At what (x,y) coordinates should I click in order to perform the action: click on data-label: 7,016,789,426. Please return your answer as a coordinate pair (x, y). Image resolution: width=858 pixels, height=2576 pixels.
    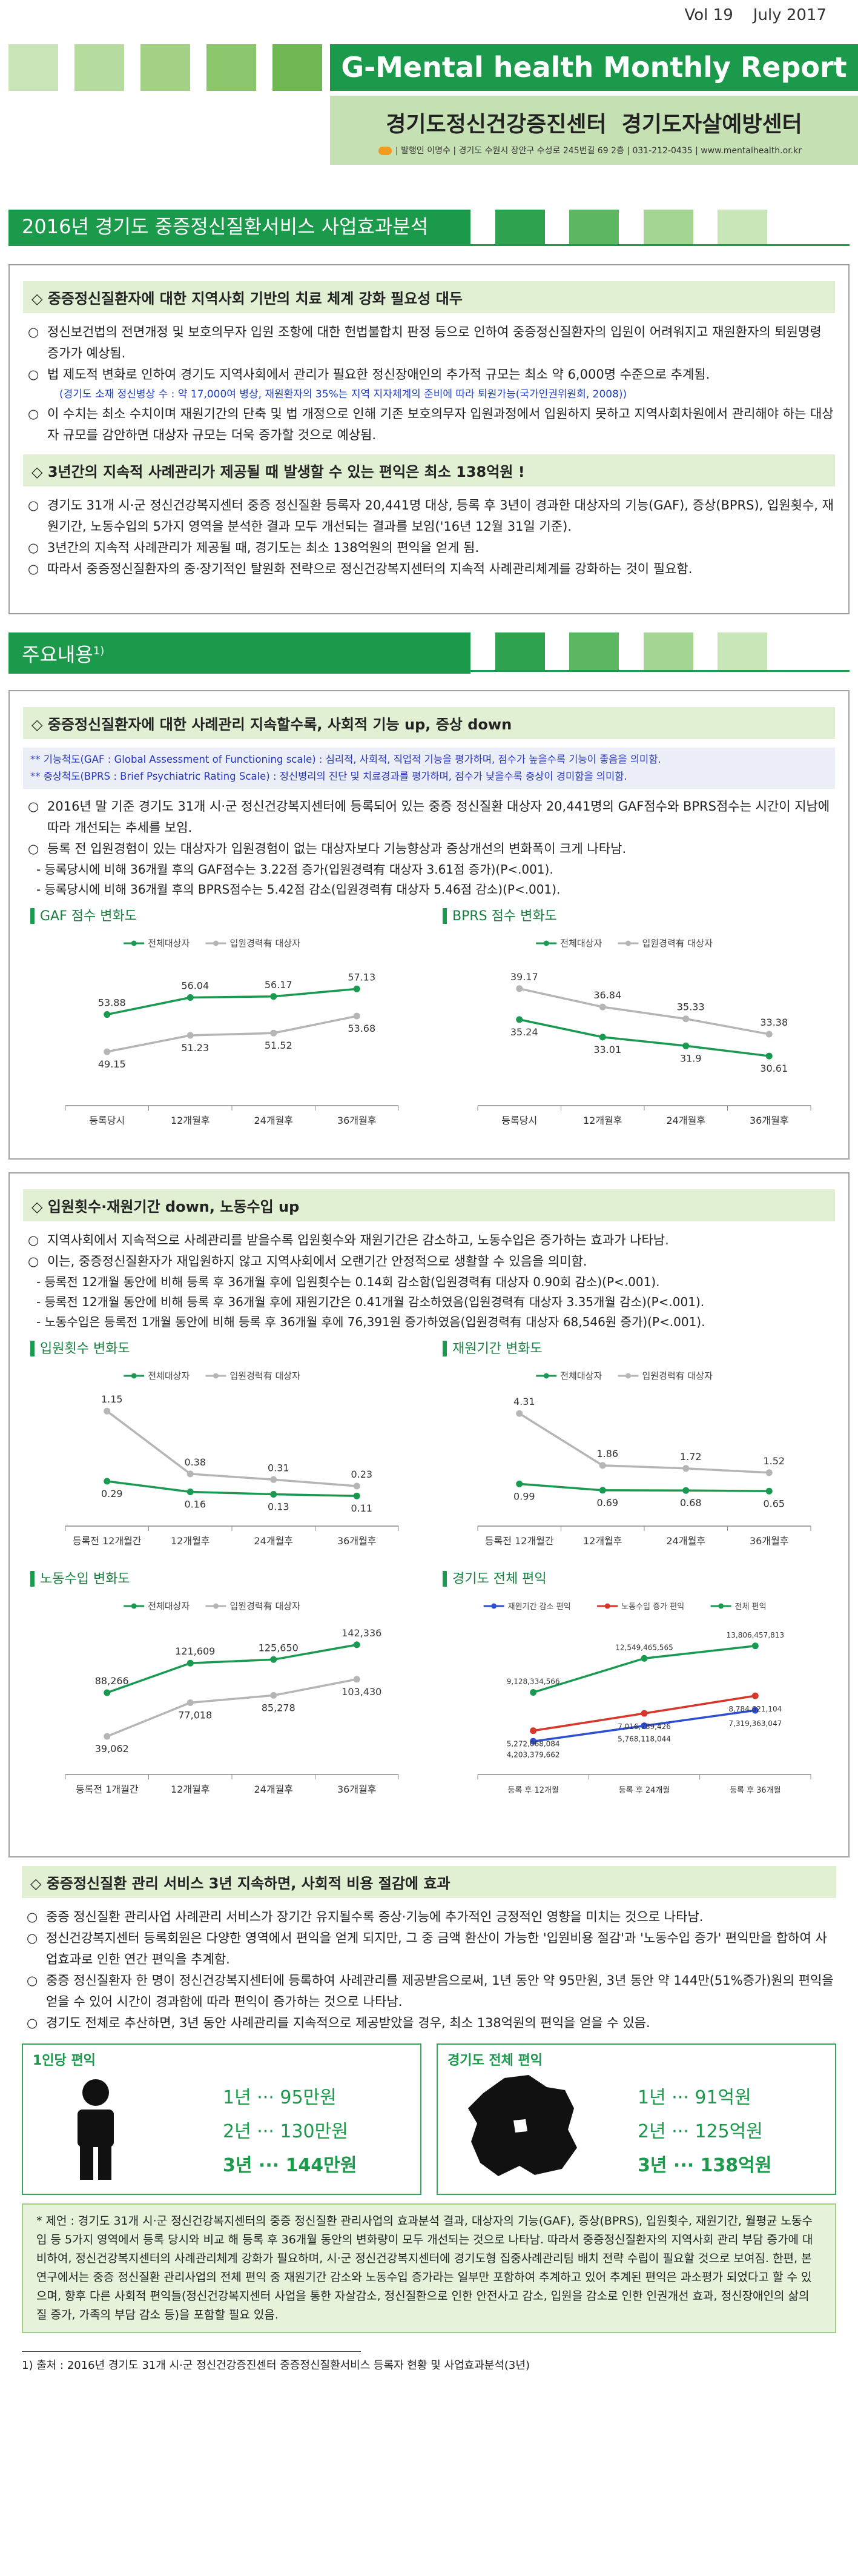
    Looking at the image, I should click on (645, 1726).